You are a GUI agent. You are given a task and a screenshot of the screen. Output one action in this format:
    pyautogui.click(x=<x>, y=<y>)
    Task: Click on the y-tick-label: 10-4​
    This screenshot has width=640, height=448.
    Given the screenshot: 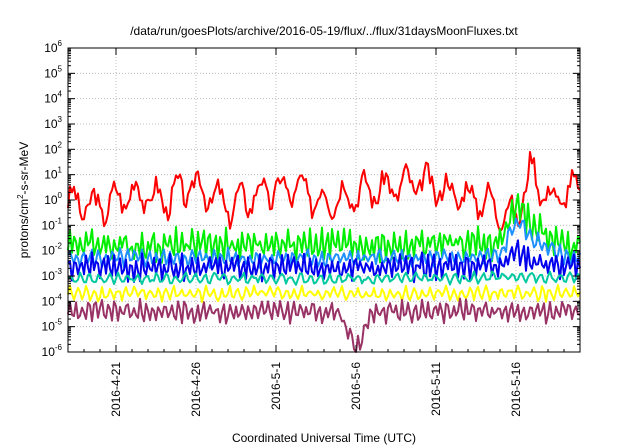 What is the action you would take?
    pyautogui.click(x=52, y=300)
    